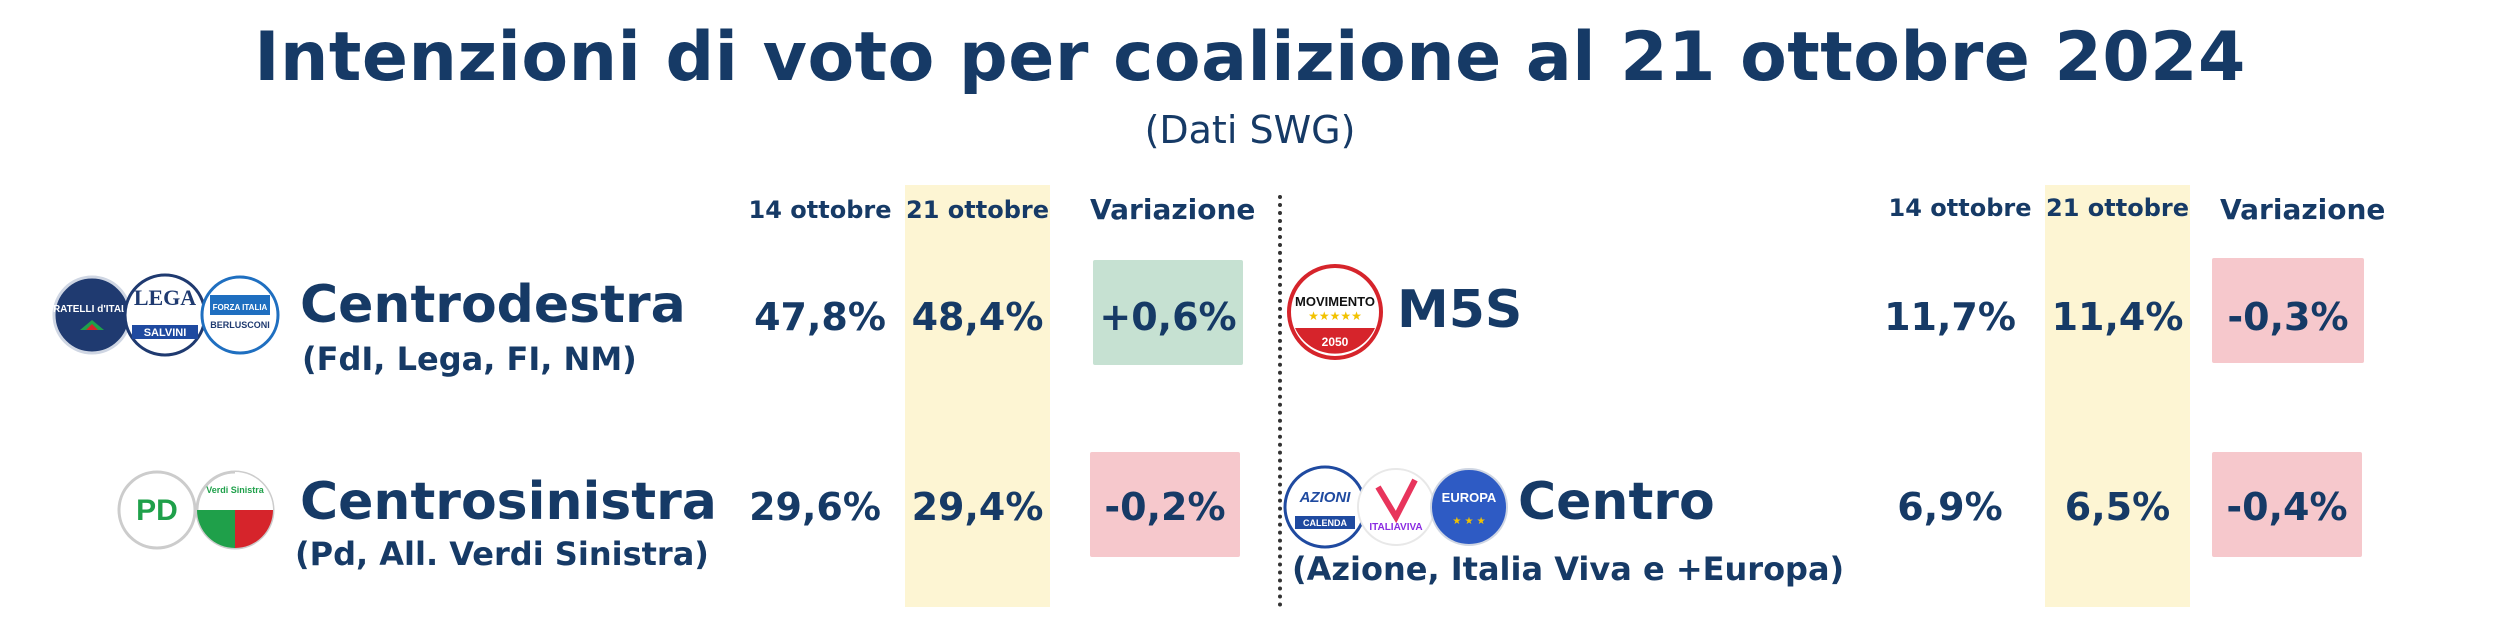 The width and height of the screenshot is (2500, 642). Describe the element at coordinates (2117, 507) in the screenshot. I see `value-curr-centro: 6,5%` at that location.